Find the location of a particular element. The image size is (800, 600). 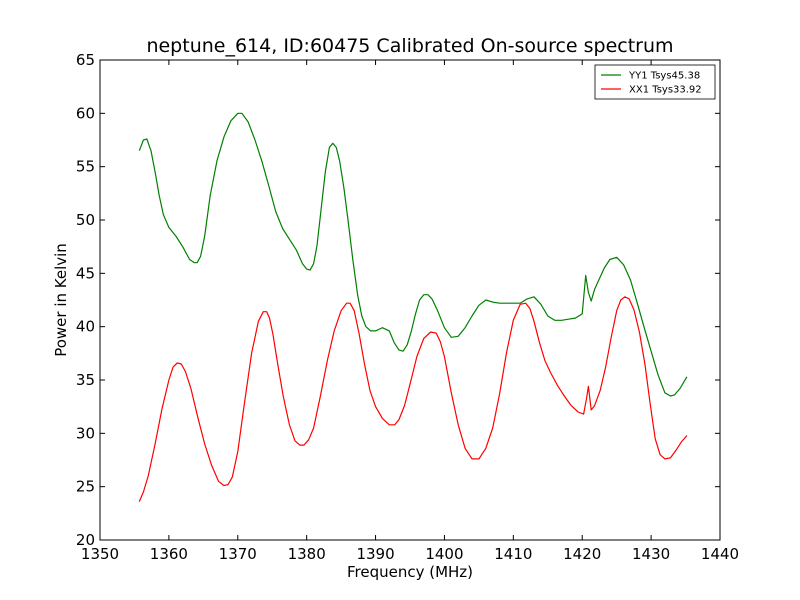

y-axis-label: Power in Kelvin is located at coordinates (61, 300).